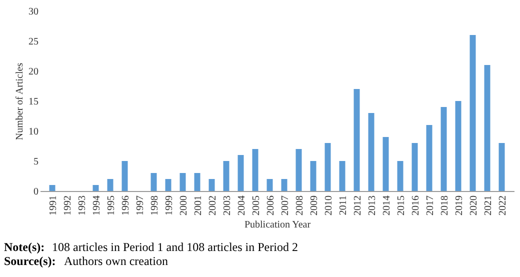 Image resolution: width=520 pixels, height=277 pixels. I want to click on x-tick-label: 2002, so click(212, 206).